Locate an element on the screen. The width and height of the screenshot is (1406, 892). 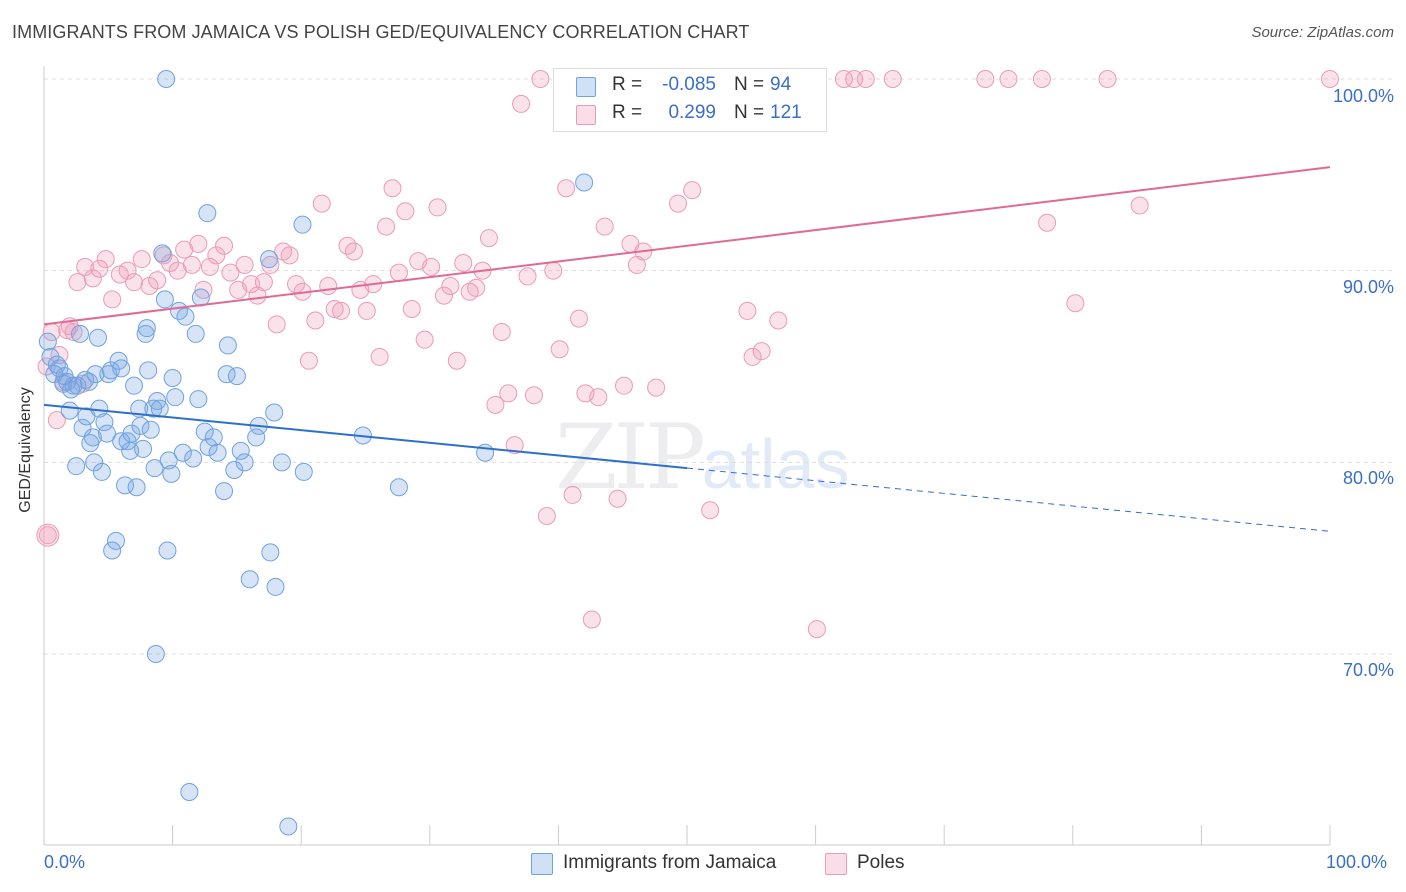
source-label: Source: ZipAtlas.com is located at coordinates (1322, 32).